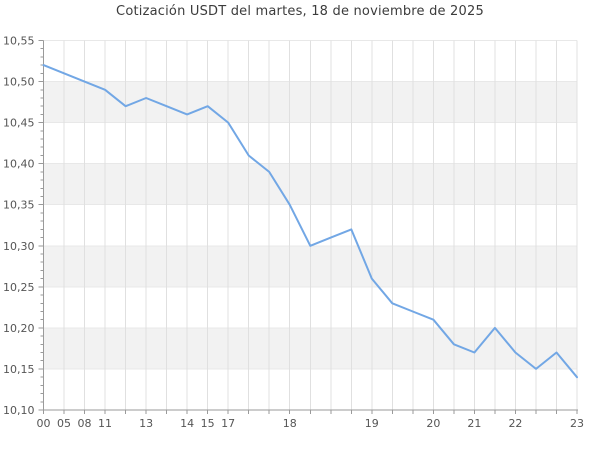 This screenshot has width=600, height=450. I want to click on x-tick-label: 22, so click(515, 423).